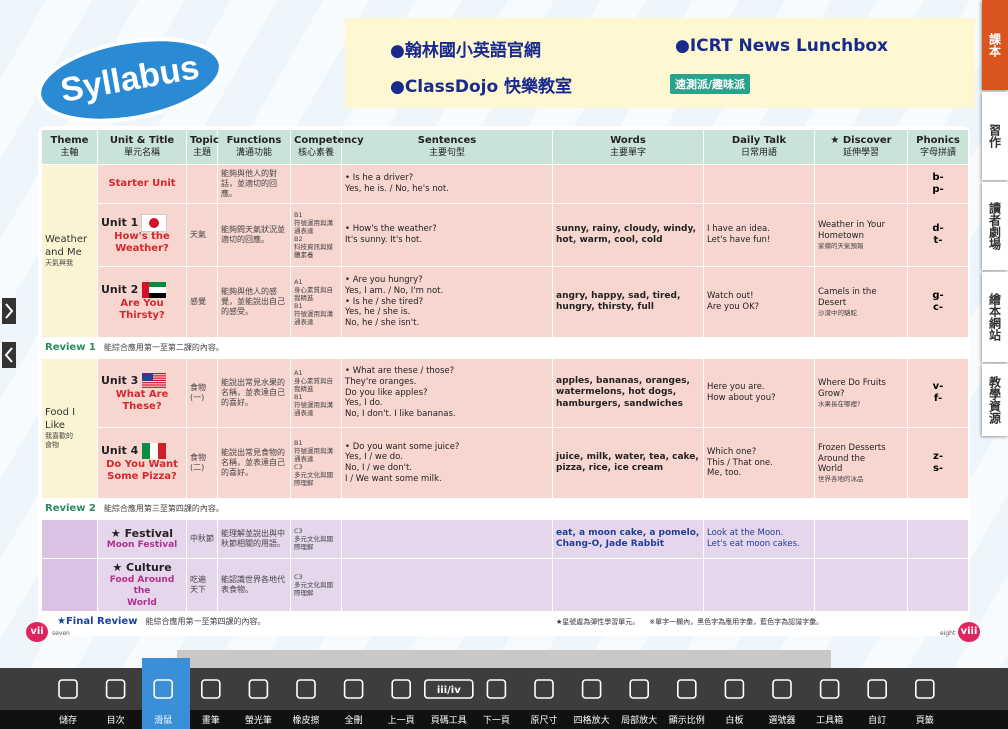 The image size is (1008, 729). I want to click on functions: 能夠與他人的感覺，並能說出自己的感受。, so click(253, 301).